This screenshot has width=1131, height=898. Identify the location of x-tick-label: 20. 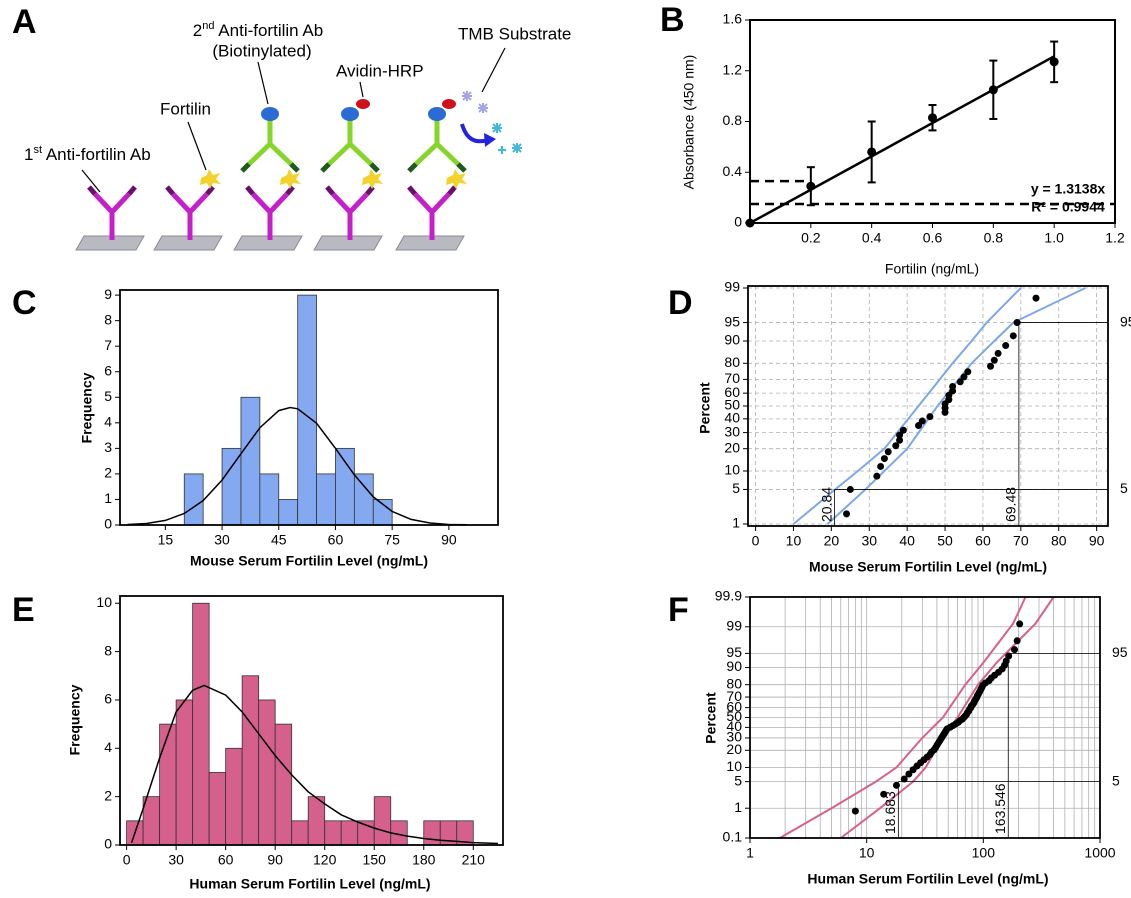
(832, 541).